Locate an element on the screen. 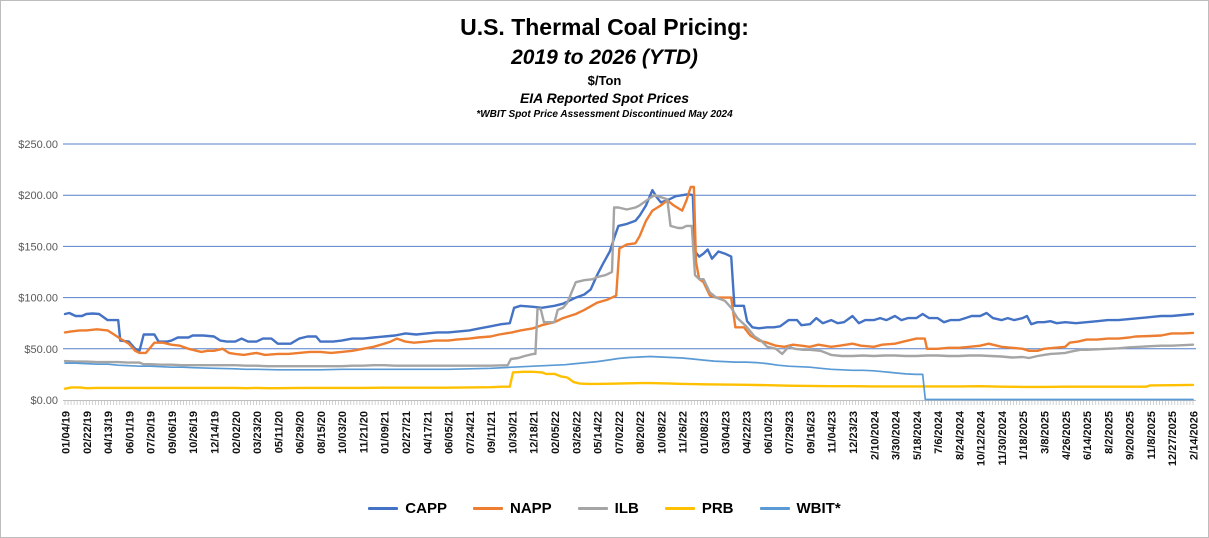  x-axis-label: 11/30/2024 is located at coordinates (1003, 437).